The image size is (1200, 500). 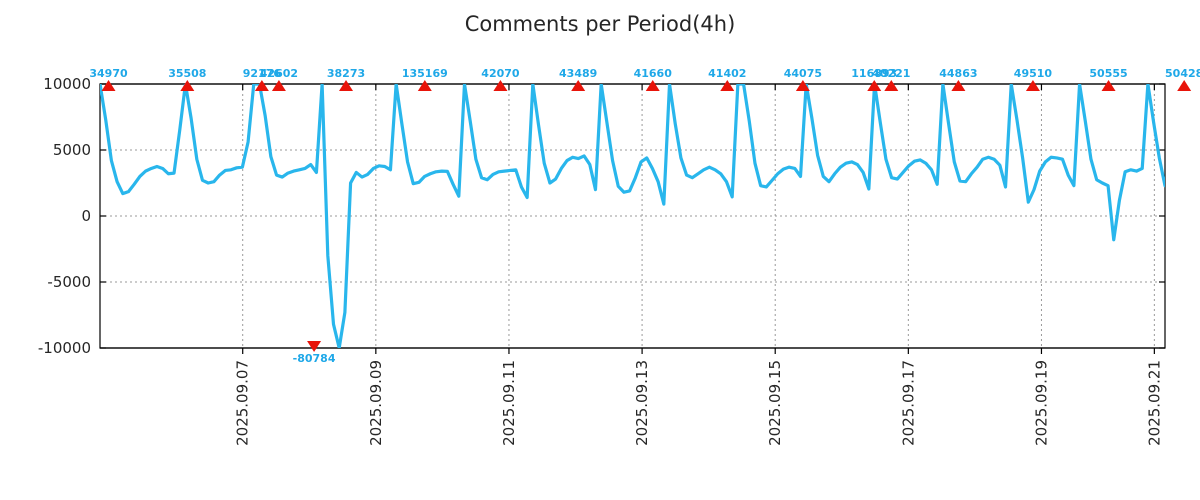 I want to click on peak-value-label: 43489, so click(x=578, y=73).